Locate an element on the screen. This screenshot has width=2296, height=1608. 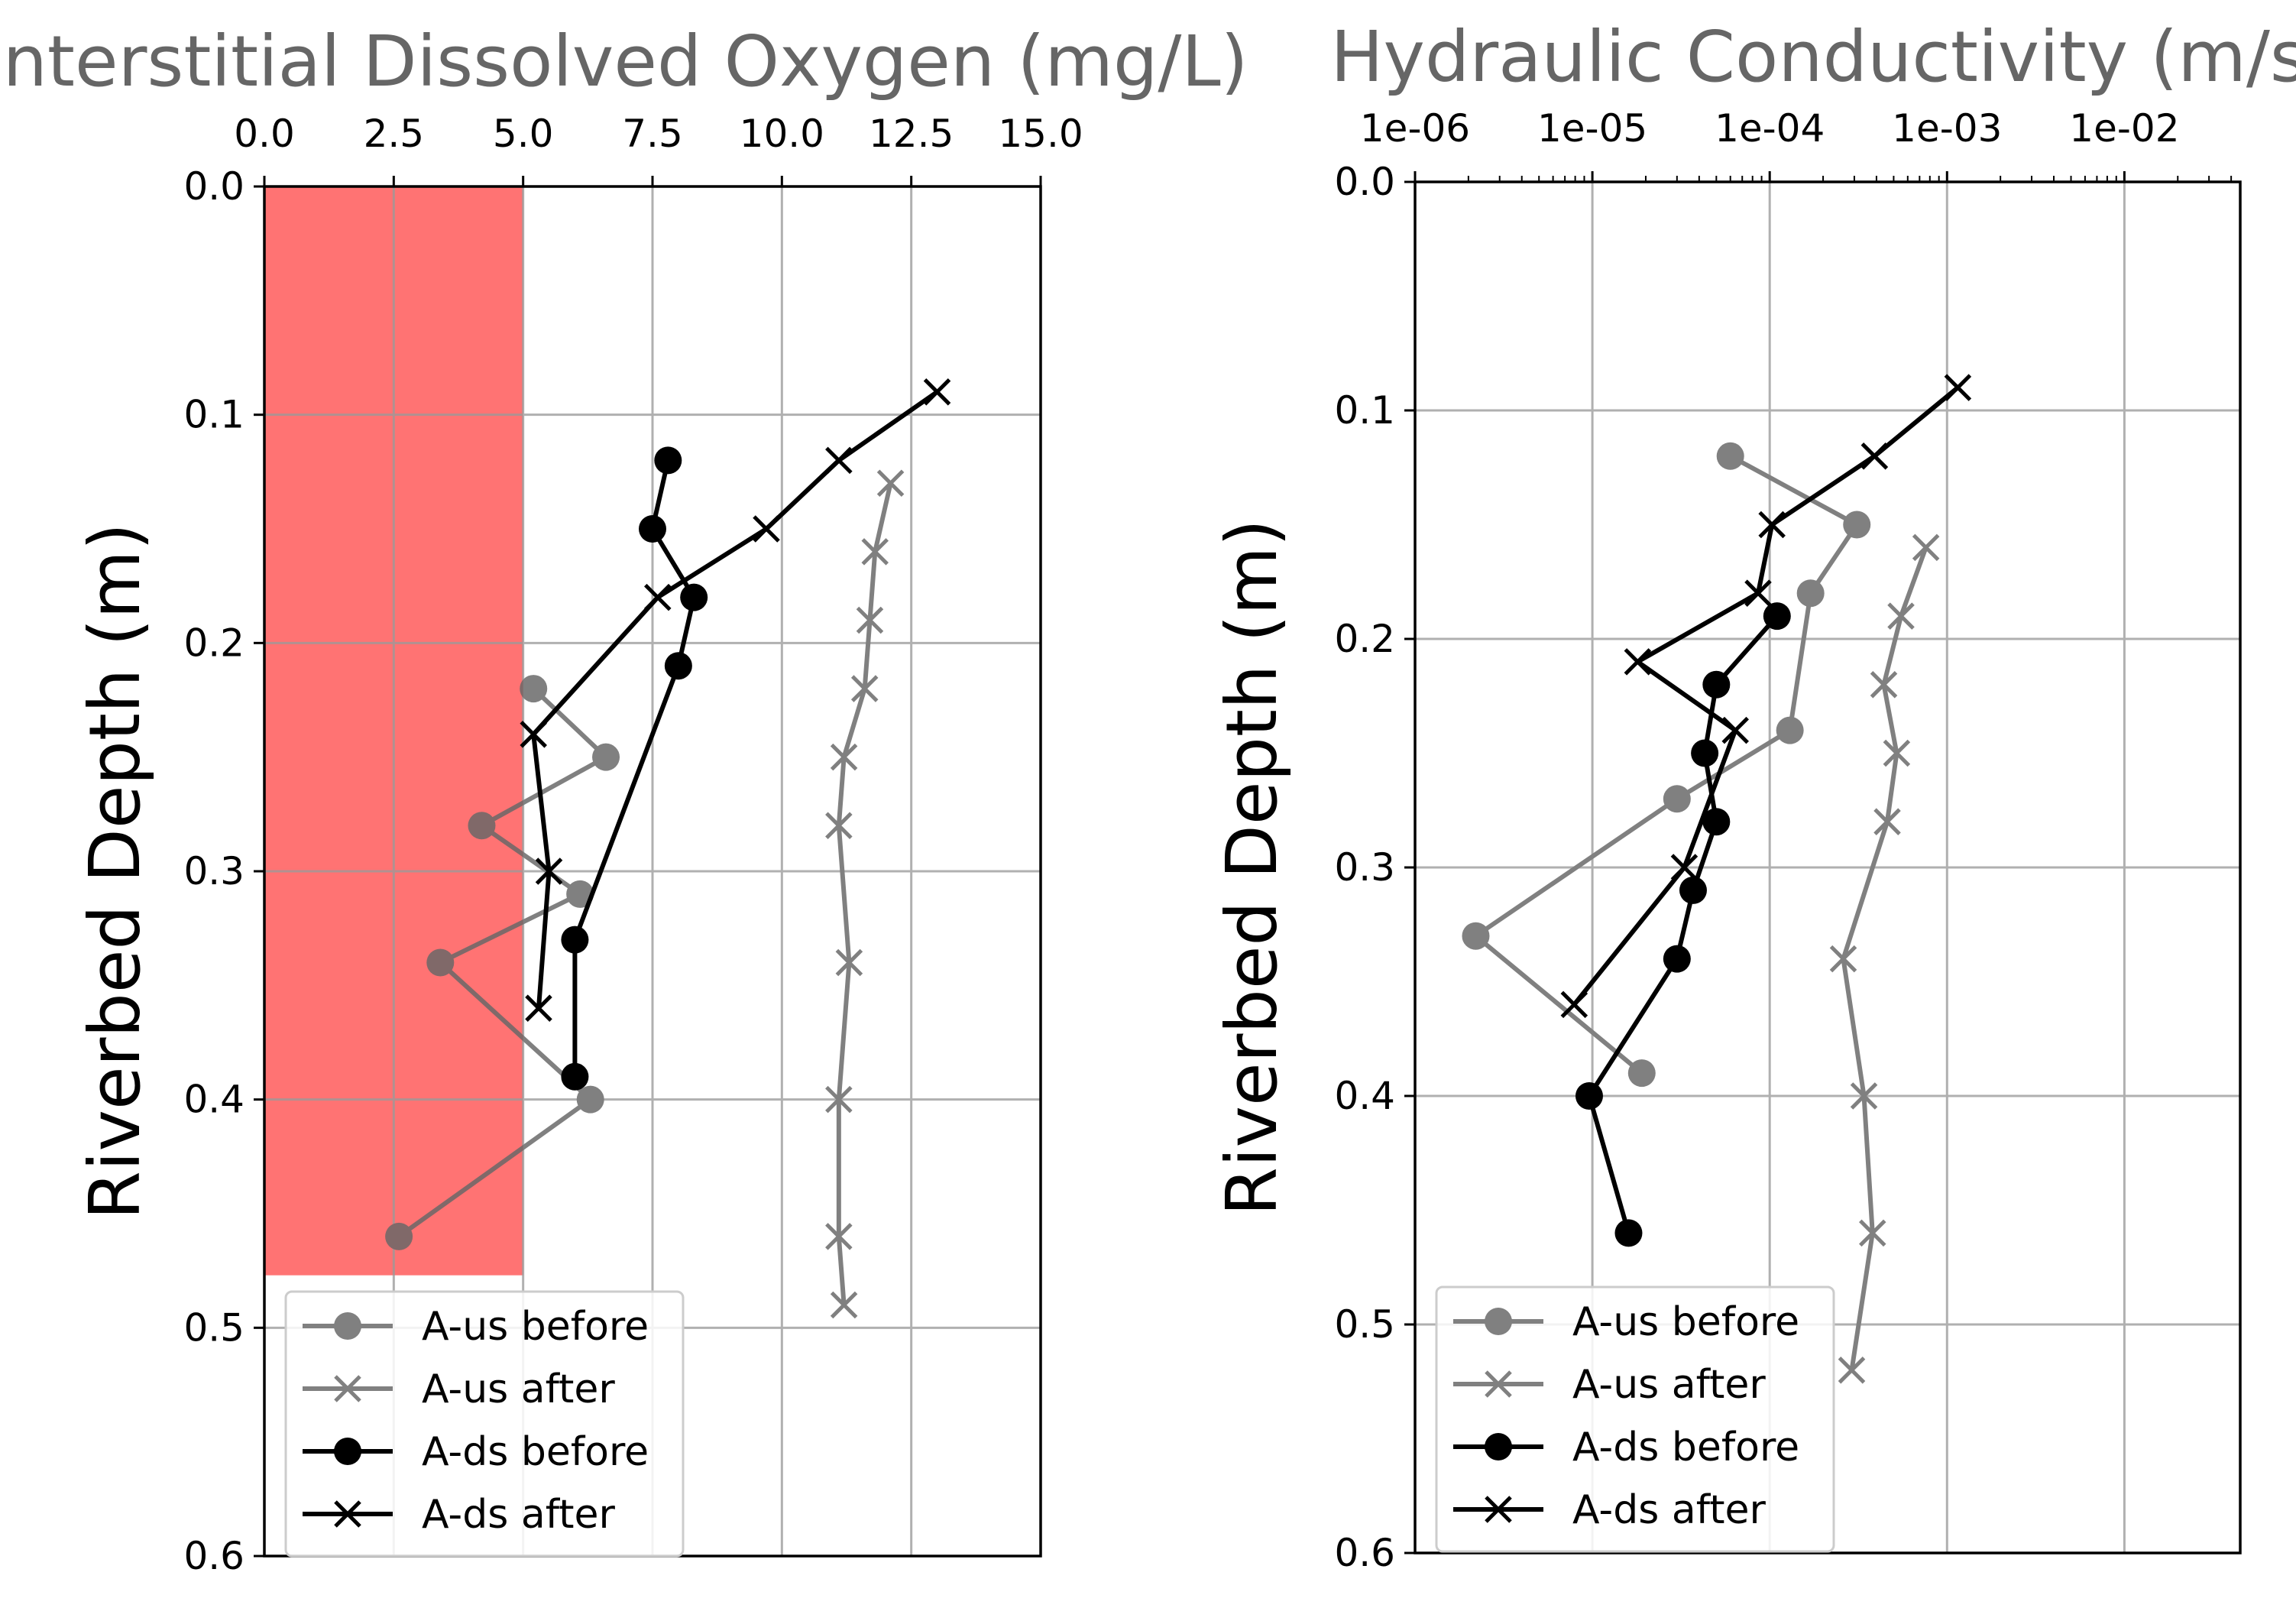
series-line-a-ds-before is located at coordinates (1682, 924).